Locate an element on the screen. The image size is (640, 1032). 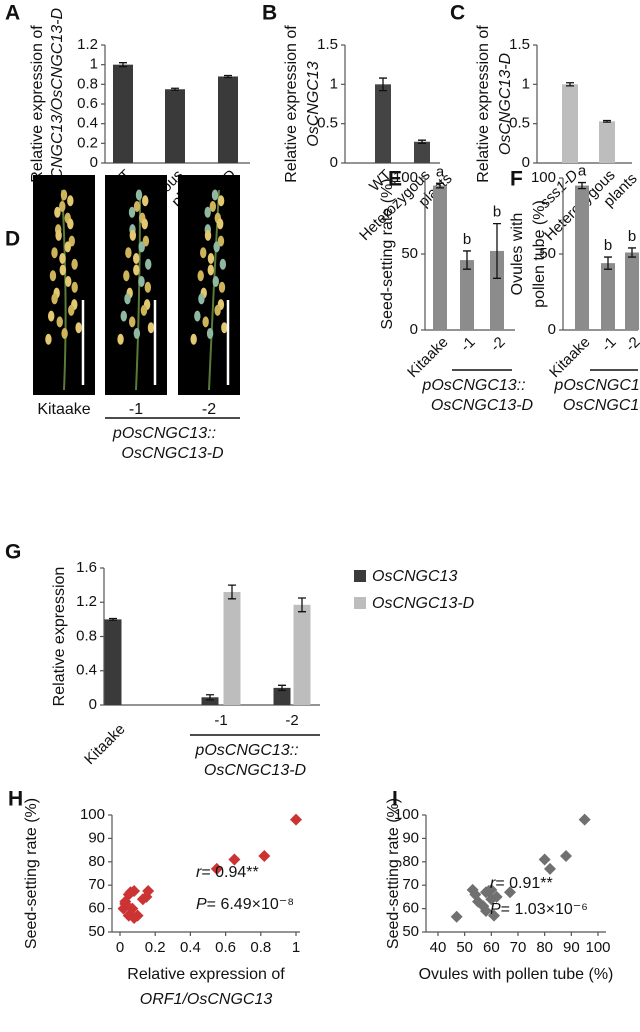
panel-label: E is located at coordinates (395, 179).